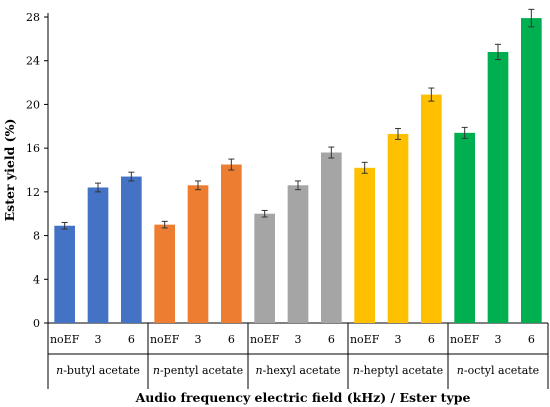 This screenshot has width=550, height=407. I want to click on x-group-label-name: -hexyl acetate, so click(302, 370).